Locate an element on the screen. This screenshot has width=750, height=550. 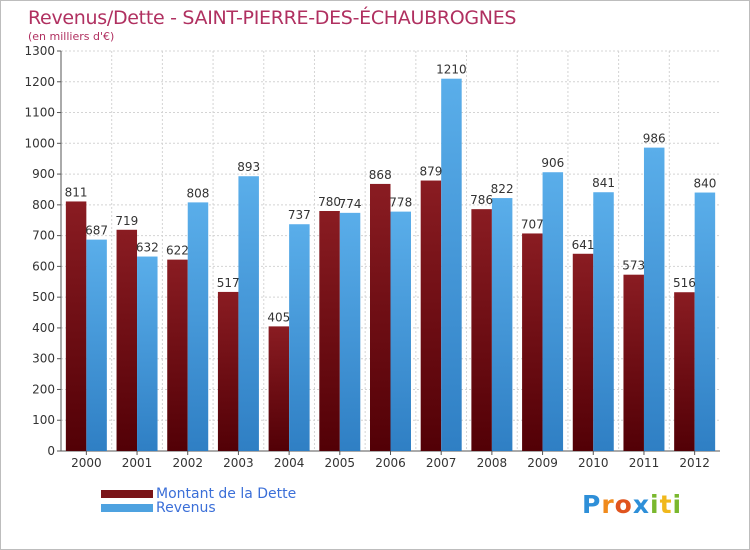
y-tick-label: 700 is located at coordinates (43, 236).